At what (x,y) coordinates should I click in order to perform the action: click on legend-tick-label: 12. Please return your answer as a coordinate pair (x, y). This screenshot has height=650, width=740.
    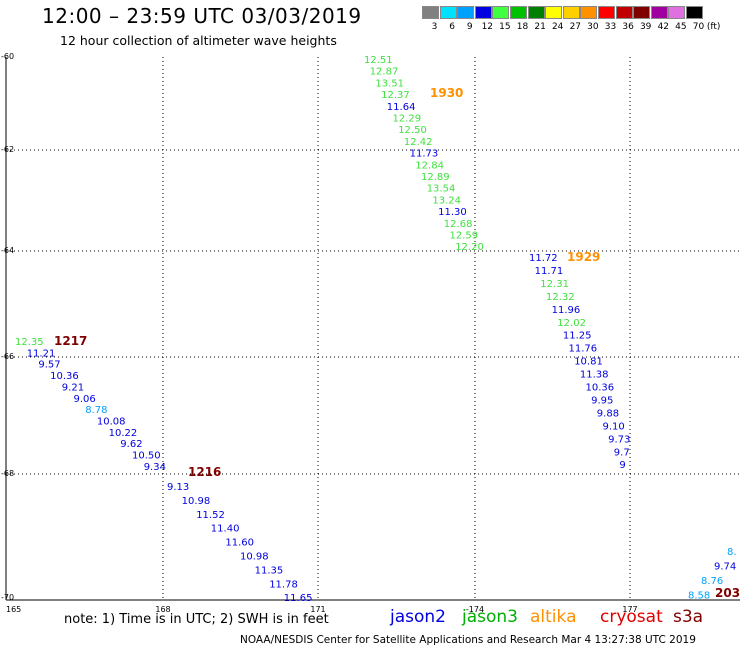
    Looking at the image, I should click on (487, 27).